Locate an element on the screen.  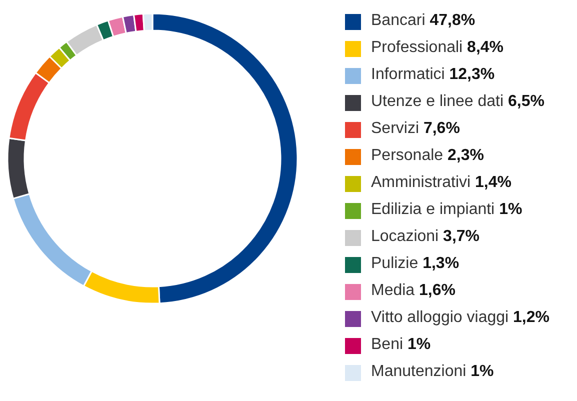
legend-label: Personale is located at coordinates (407, 155).